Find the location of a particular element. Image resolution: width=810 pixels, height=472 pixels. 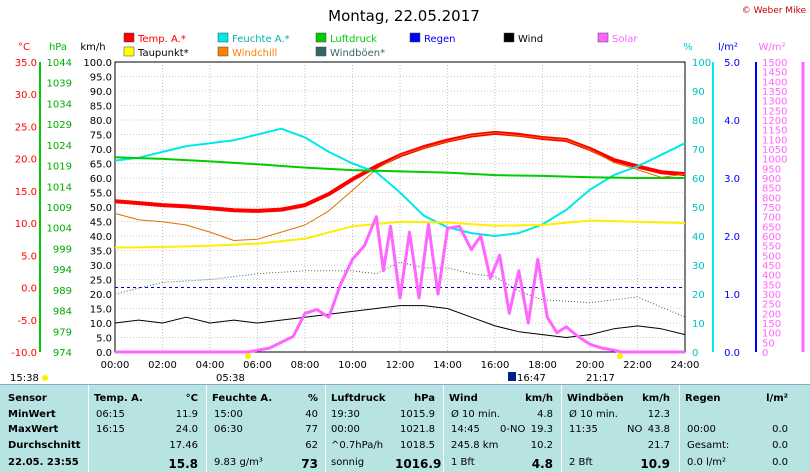

x-tick: 10:00 is located at coordinates (352, 365).